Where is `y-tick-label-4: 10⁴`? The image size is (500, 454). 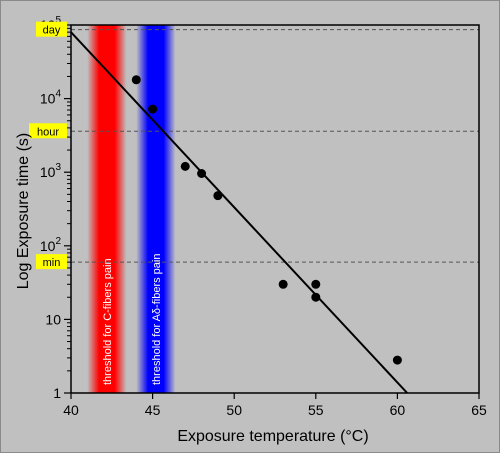
y-tick-label-4: 10⁴ is located at coordinates (51, 98).